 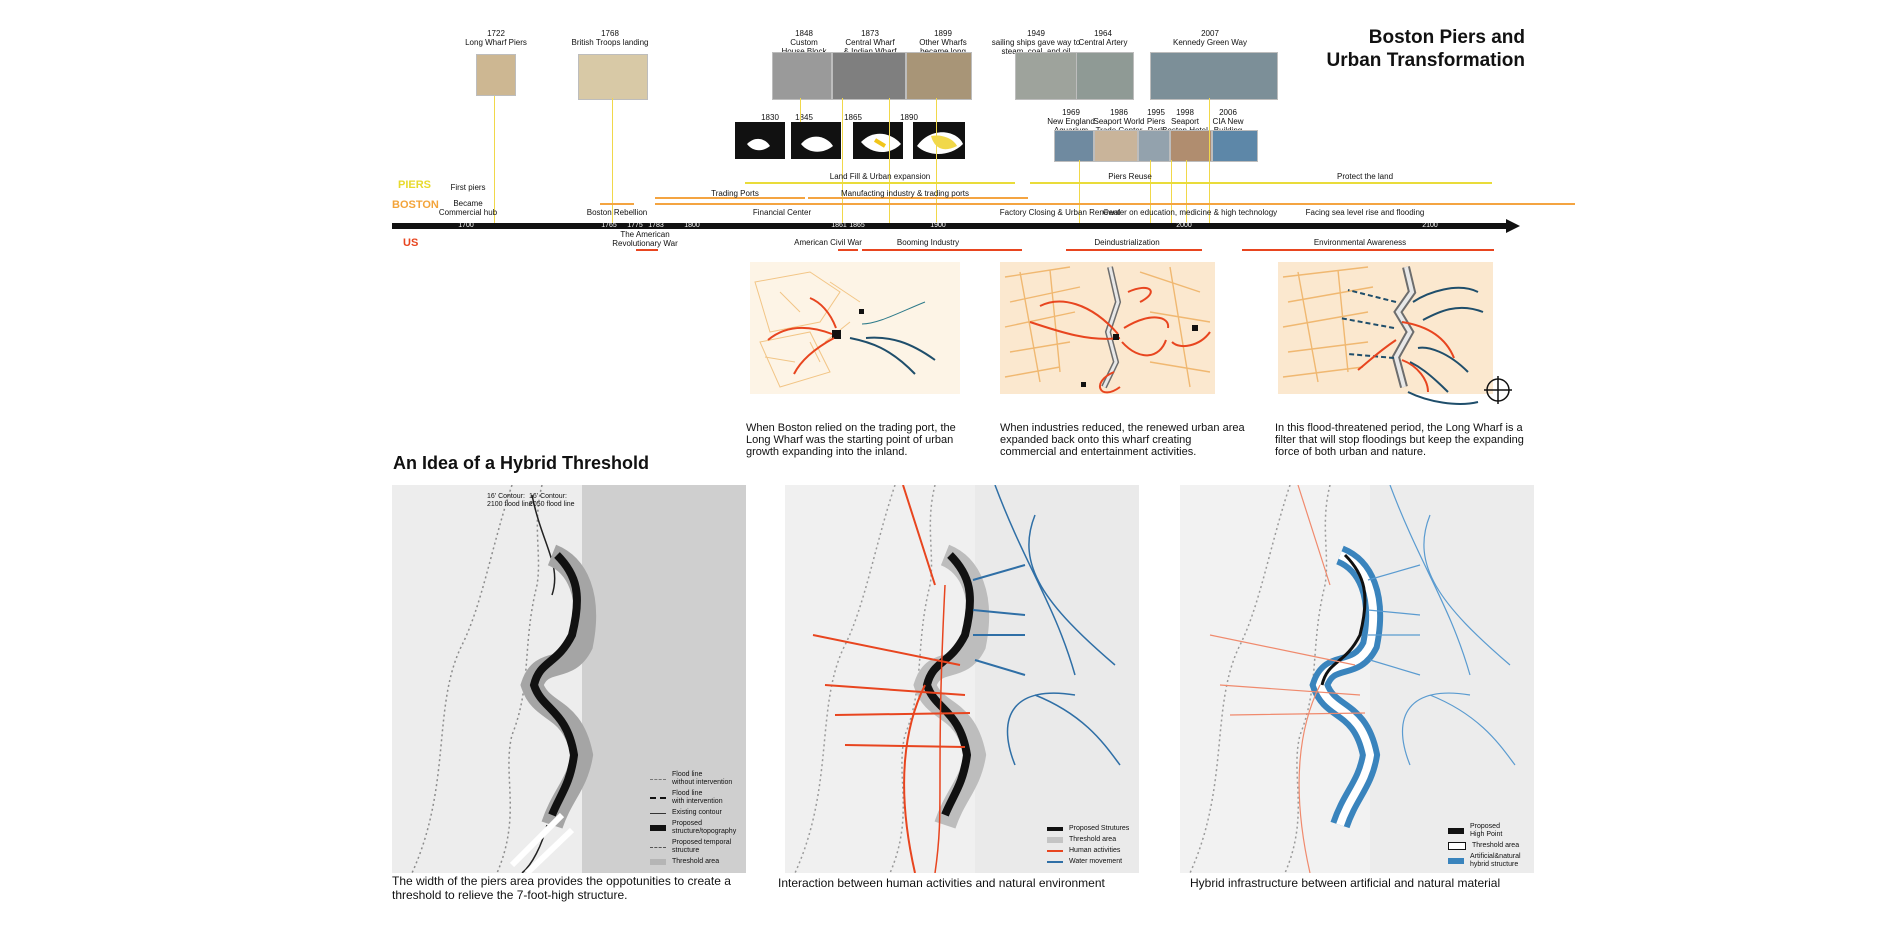 What do you see at coordinates (578, 679) in the screenshot?
I see `threshold-map-drawing` at bounding box center [578, 679].